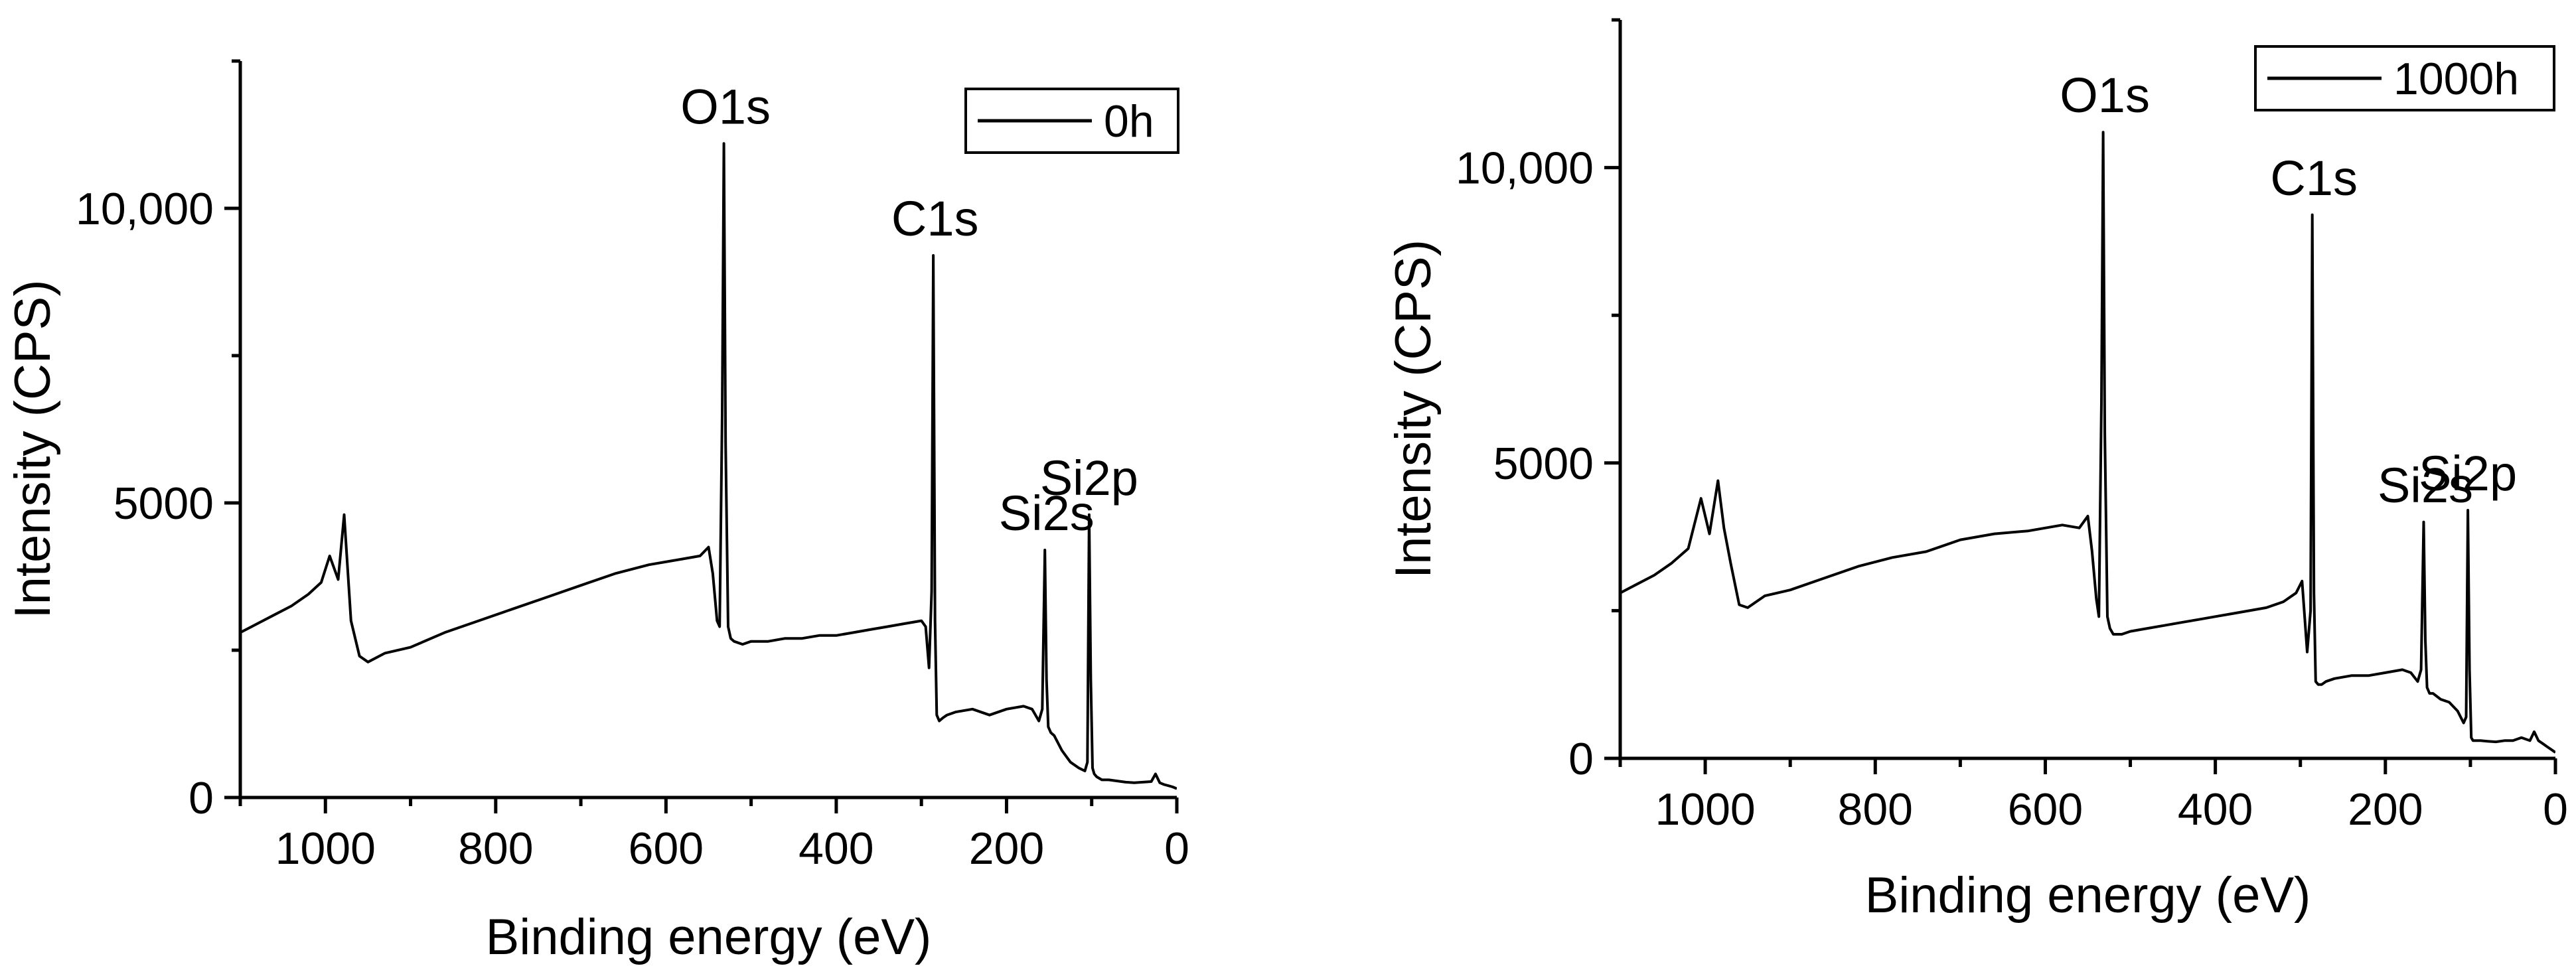  Describe the element at coordinates (1129, 121) in the screenshot. I see `legend-label: 0h` at that location.